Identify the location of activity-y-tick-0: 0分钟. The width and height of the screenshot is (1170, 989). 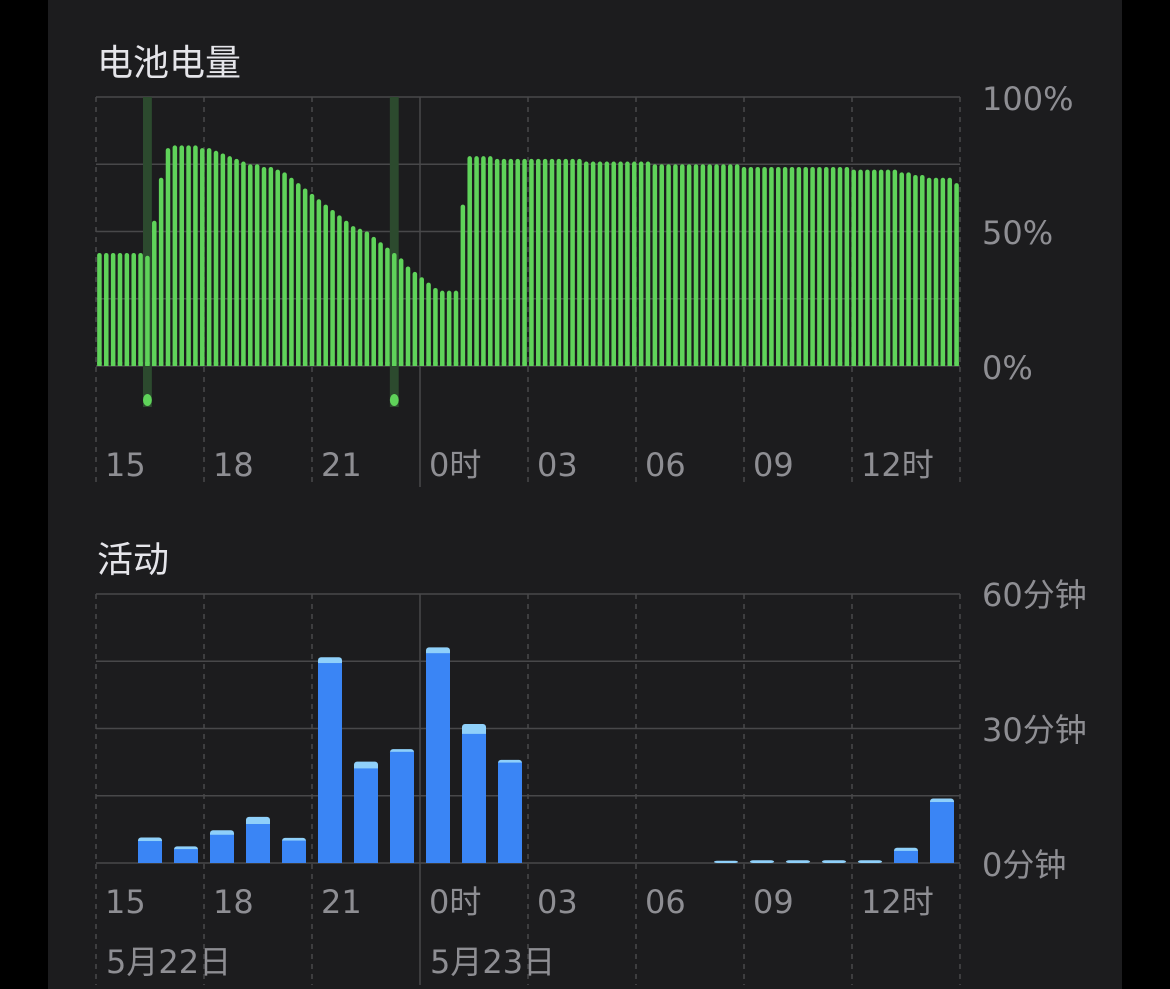
(1024, 865).